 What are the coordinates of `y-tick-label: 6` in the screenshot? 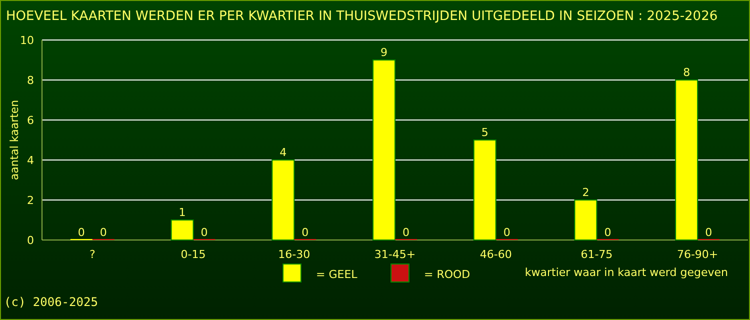 It's located at (30, 120).